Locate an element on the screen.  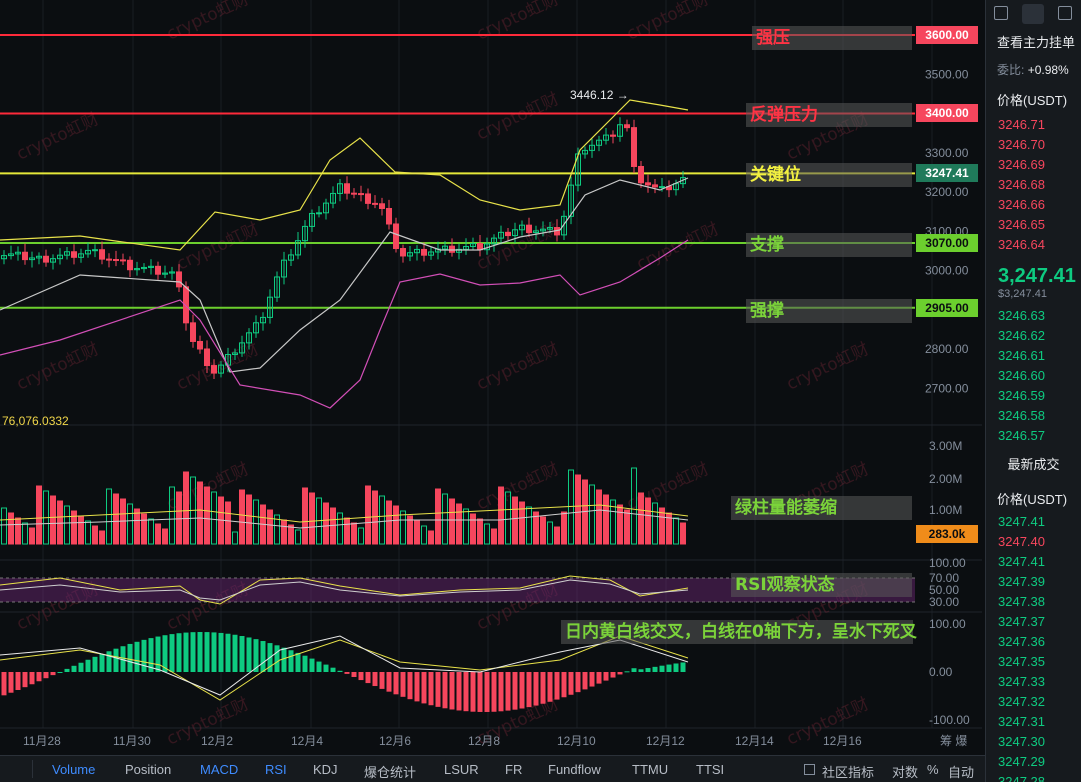
ask-price-row: 3246.66 is located at coordinates (1021, 204).